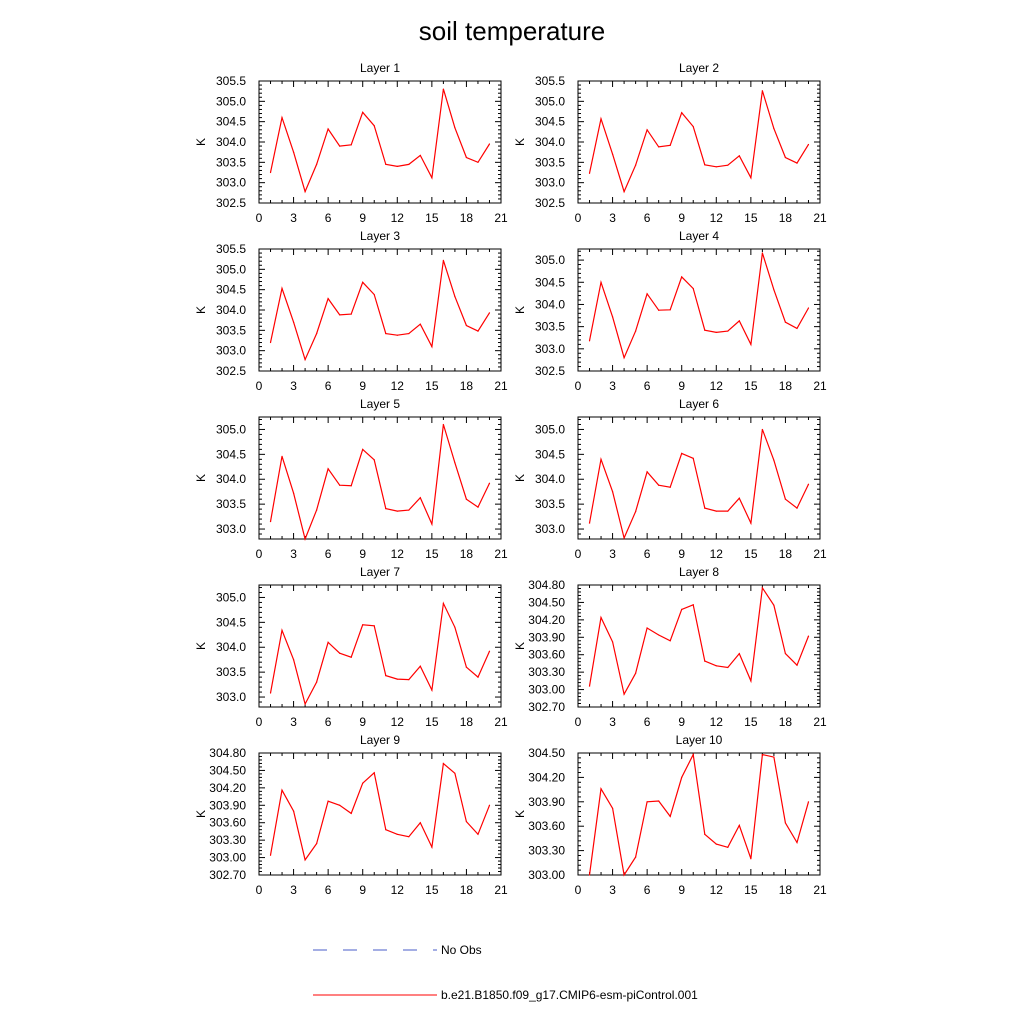 Image resolution: width=1024 pixels, height=1029 pixels. Describe the element at coordinates (546, 875) in the screenshot. I see `y-tick-label: 303.00` at that location.